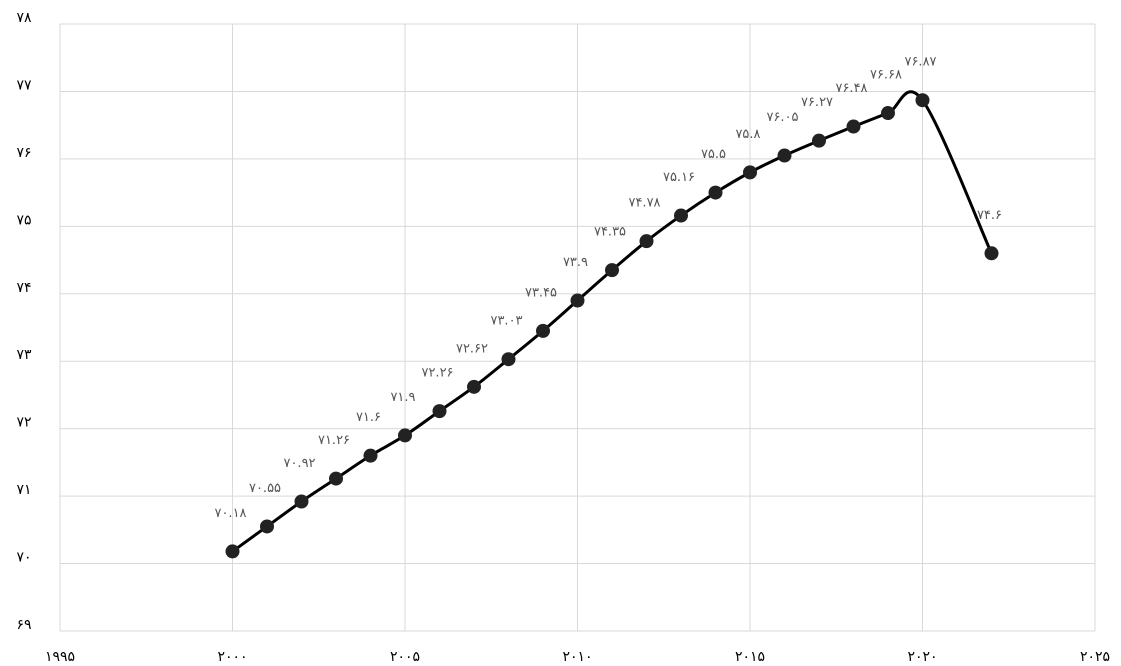  I want to click on y-tick-label: ۷۰, so click(23, 558).